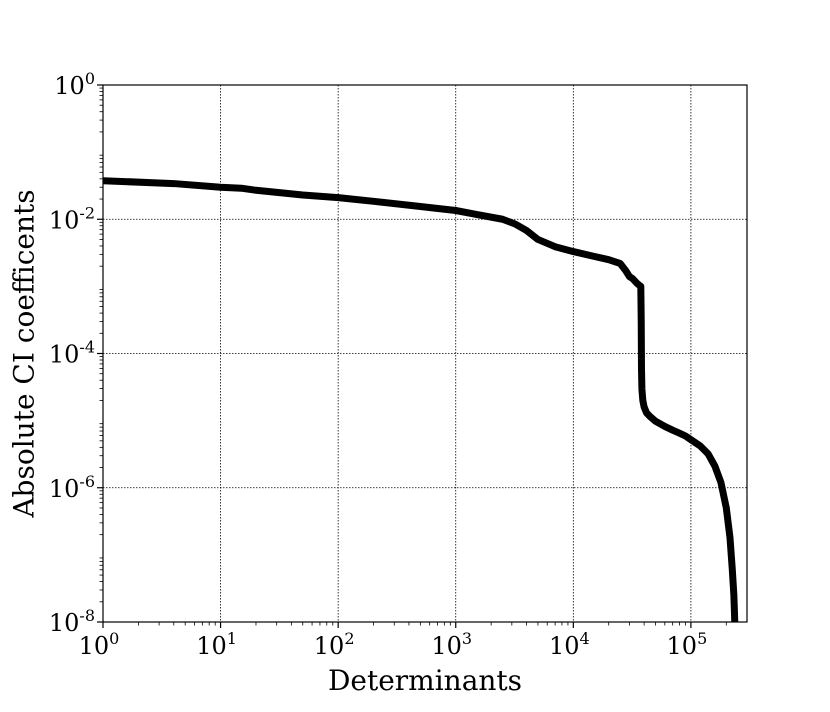  I want to click on y-tick-label: 10⁻⁴, so click(72, 353).